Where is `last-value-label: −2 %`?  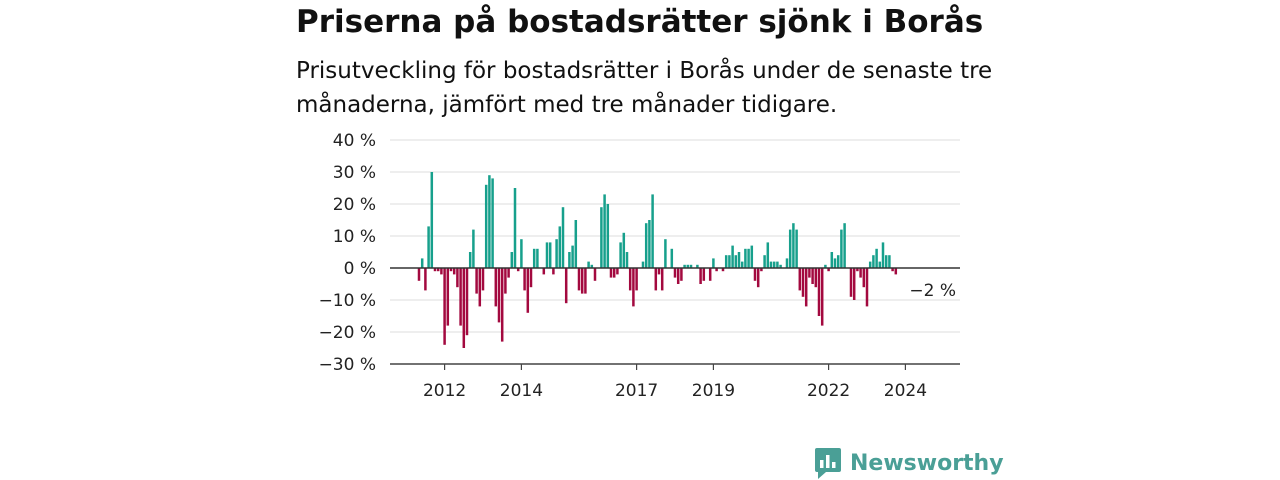
last-value-label: −2 % is located at coordinates (932, 291).